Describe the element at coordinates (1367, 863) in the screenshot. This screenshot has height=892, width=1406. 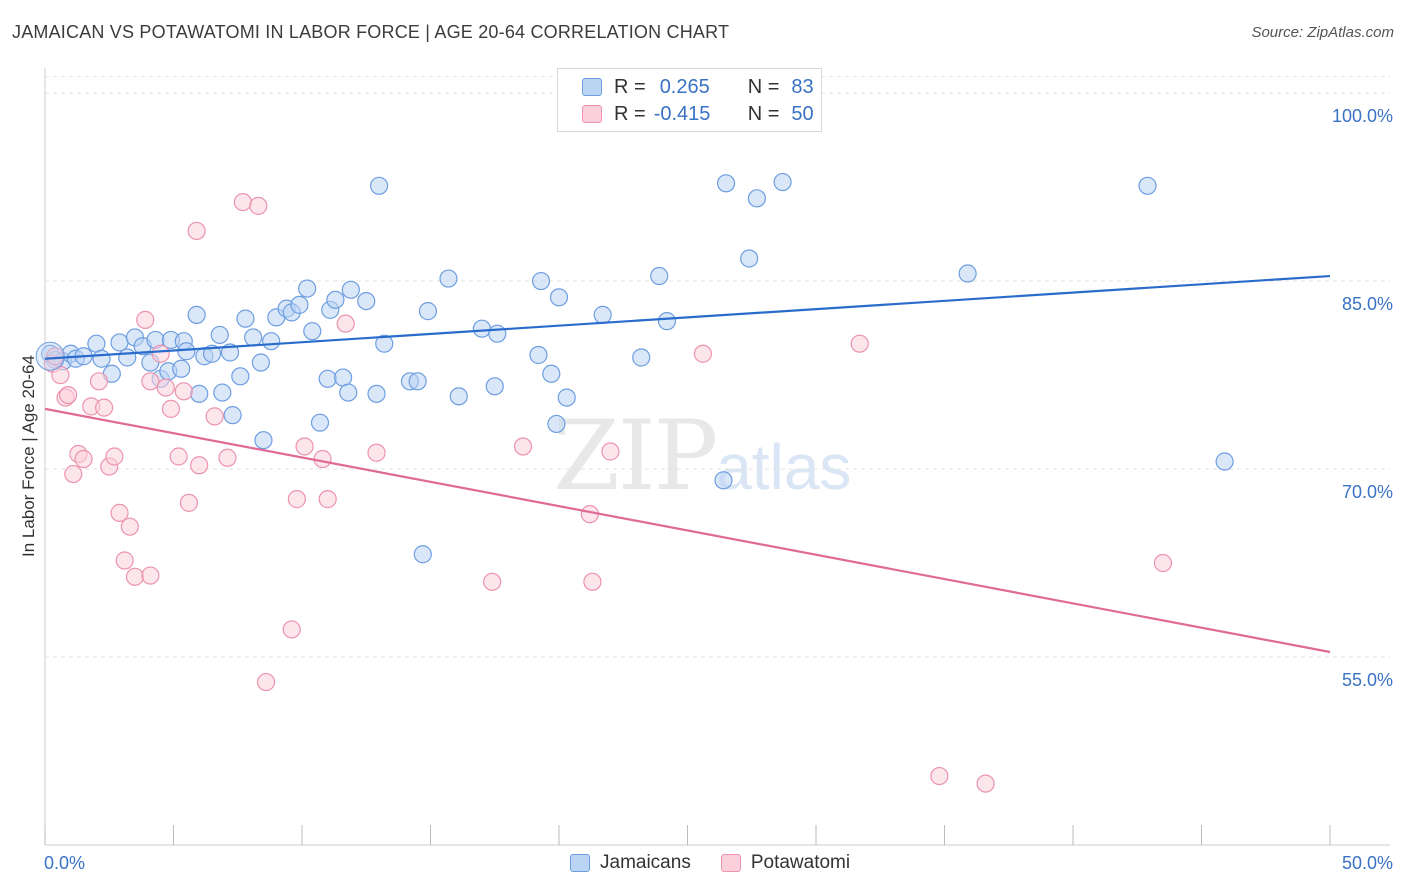
I see `x-tick-label: 50.0%` at that location.